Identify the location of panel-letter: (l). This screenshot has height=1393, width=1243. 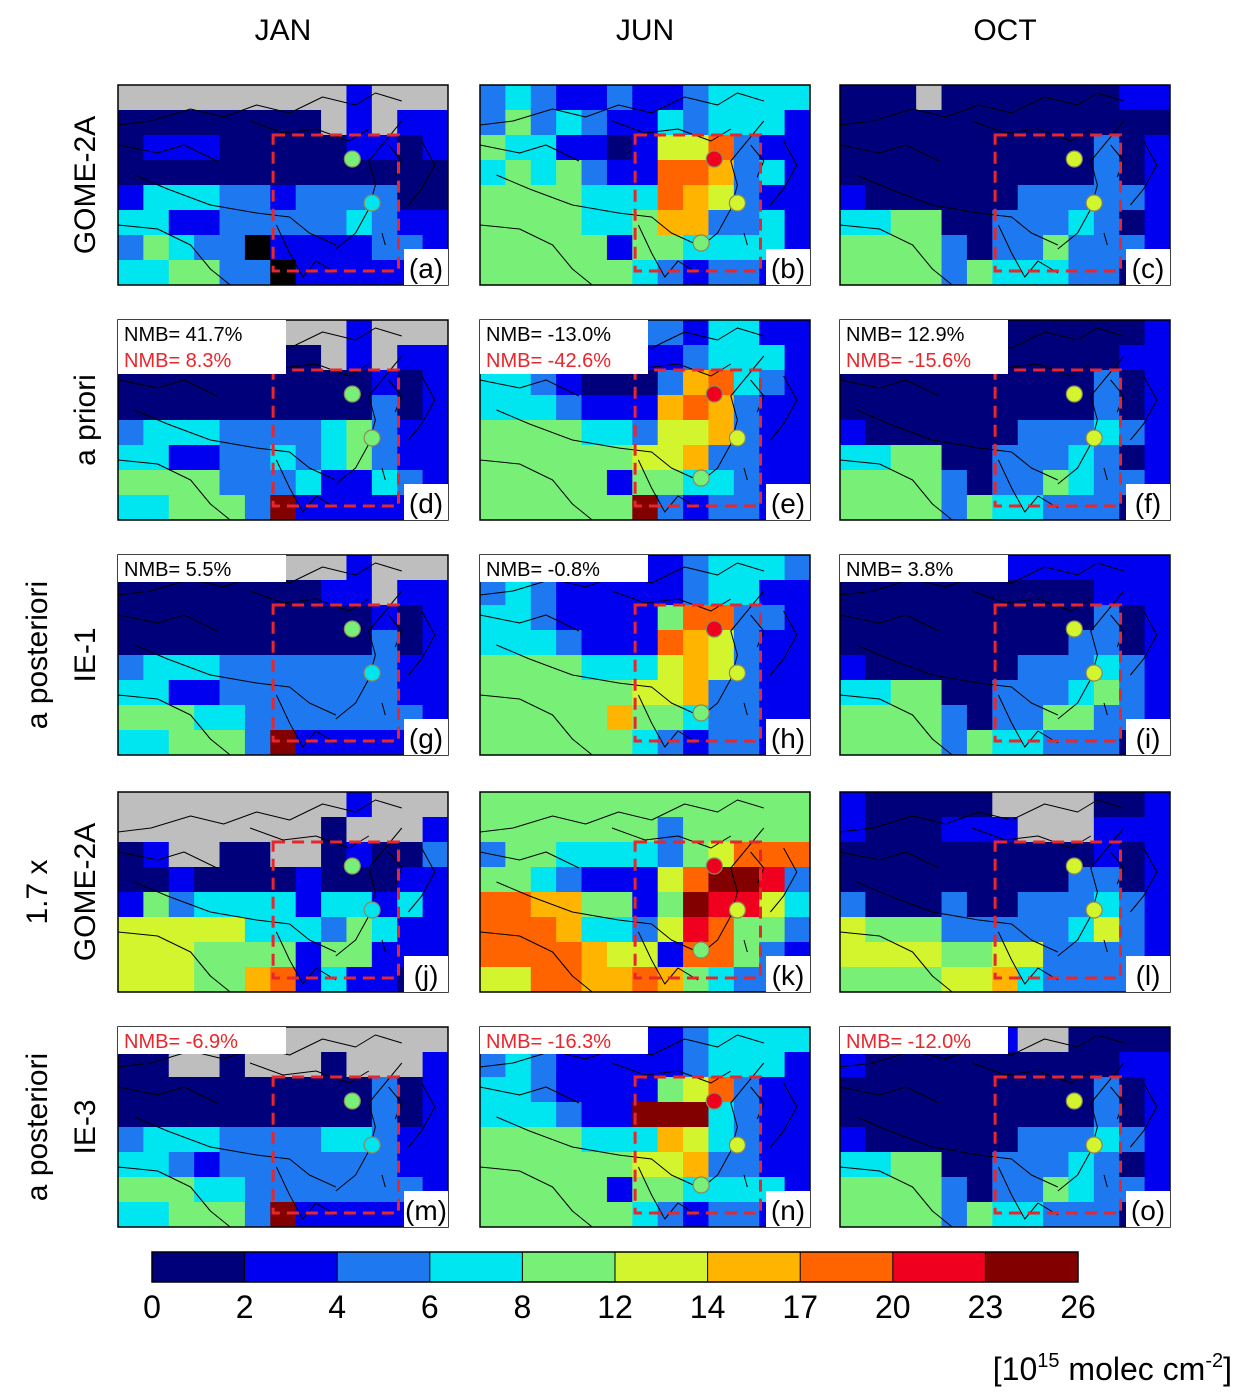
(1148, 975).